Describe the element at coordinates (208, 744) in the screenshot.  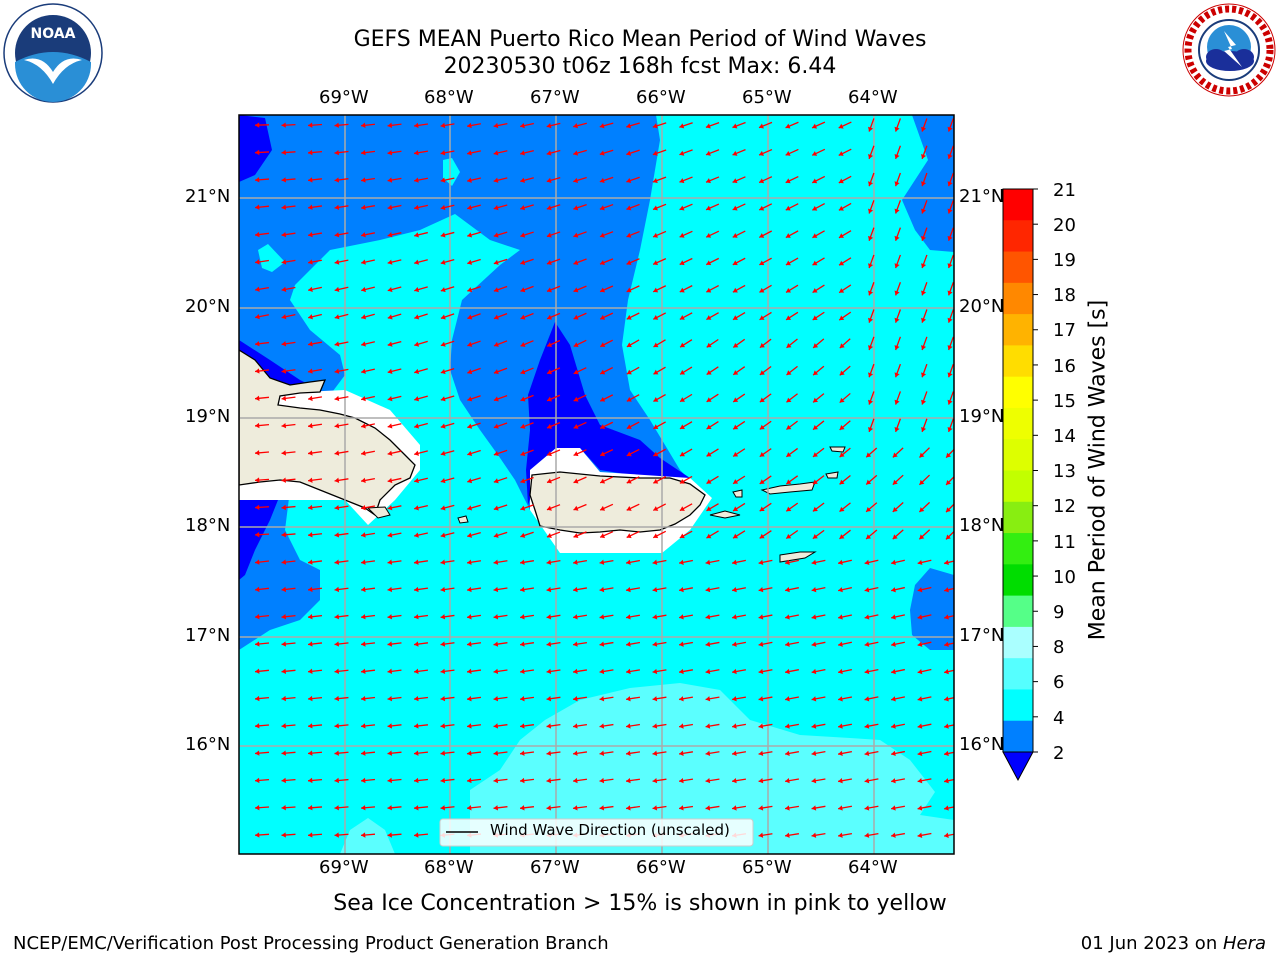
I see `lat-label-left: 16°N` at that location.